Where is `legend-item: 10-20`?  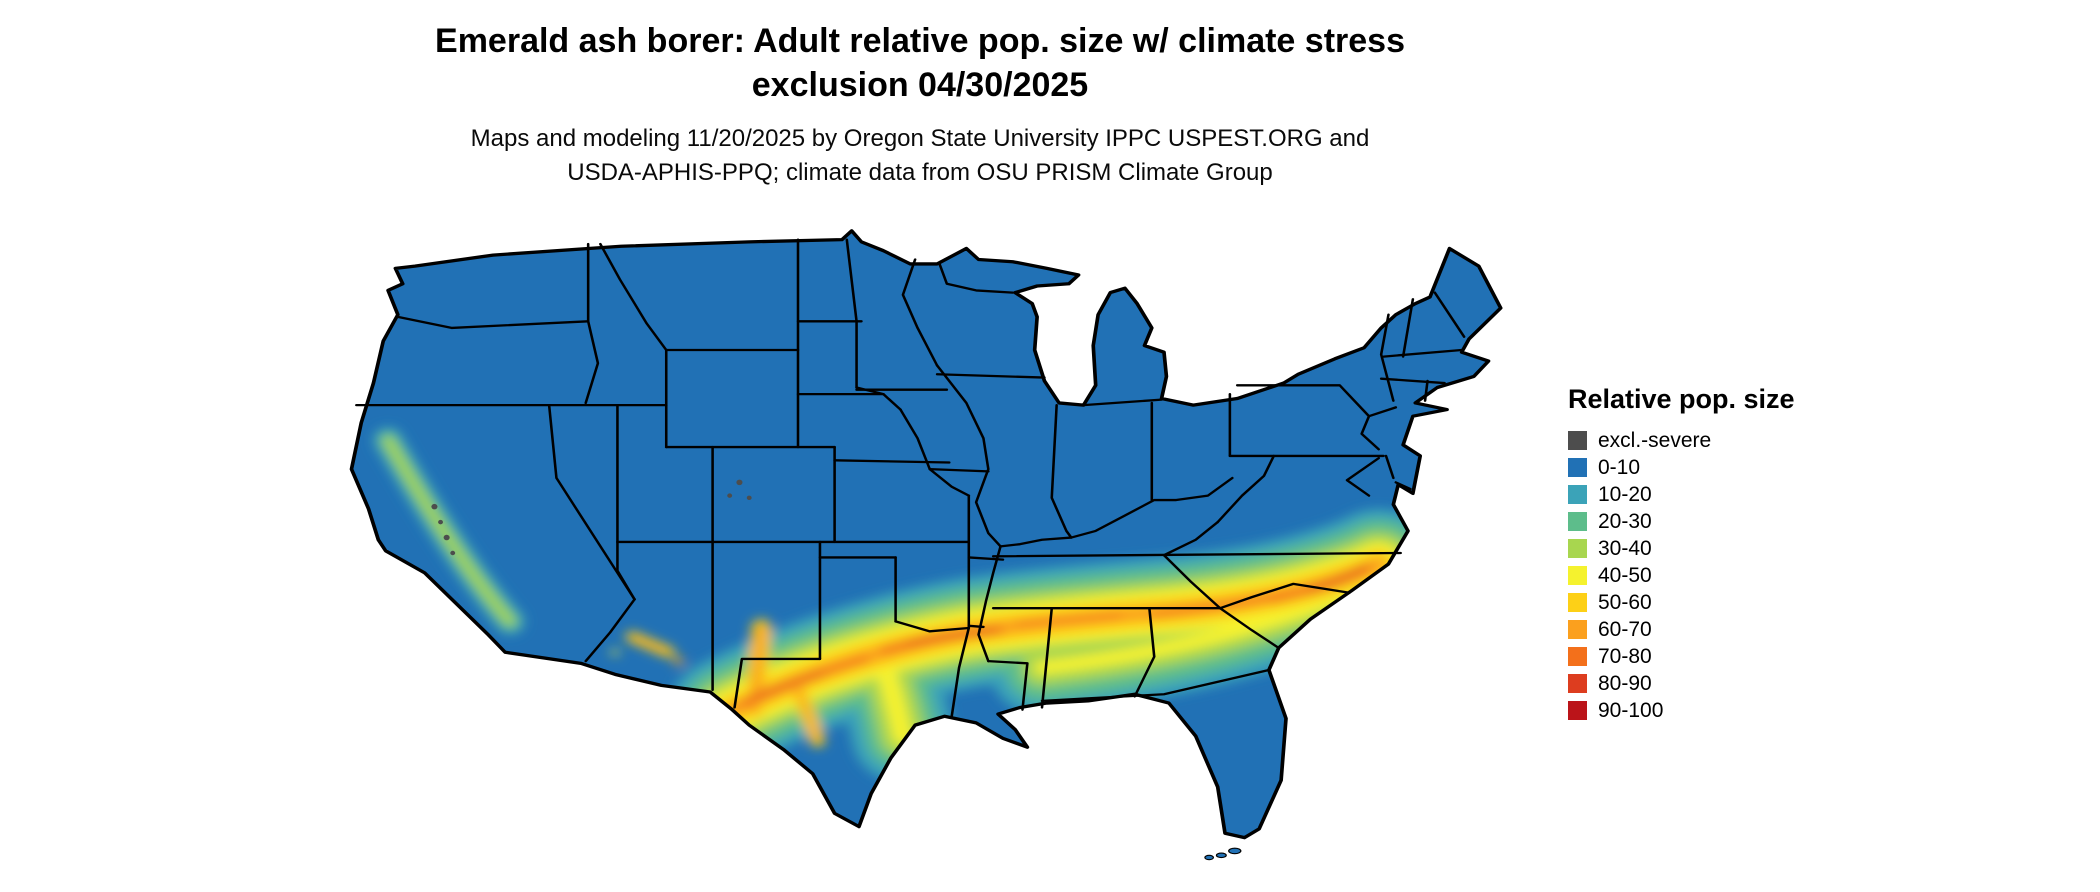 legend-item: 10-20 is located at coordinates (1681, 494).